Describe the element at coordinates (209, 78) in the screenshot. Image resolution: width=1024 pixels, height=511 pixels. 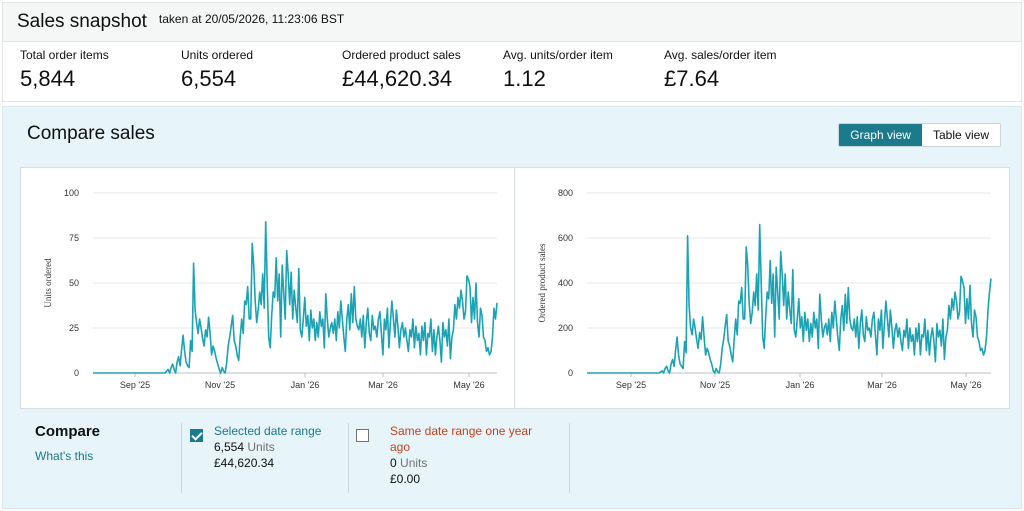
I see `metric-value: 6,554` at that location.